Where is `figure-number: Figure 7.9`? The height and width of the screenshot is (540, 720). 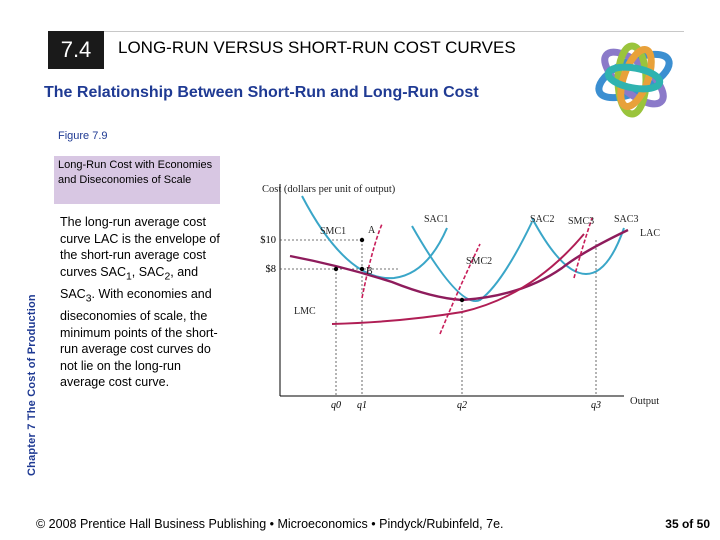 figure-number: Figure 7.9 is located at coordinates (83, 136).